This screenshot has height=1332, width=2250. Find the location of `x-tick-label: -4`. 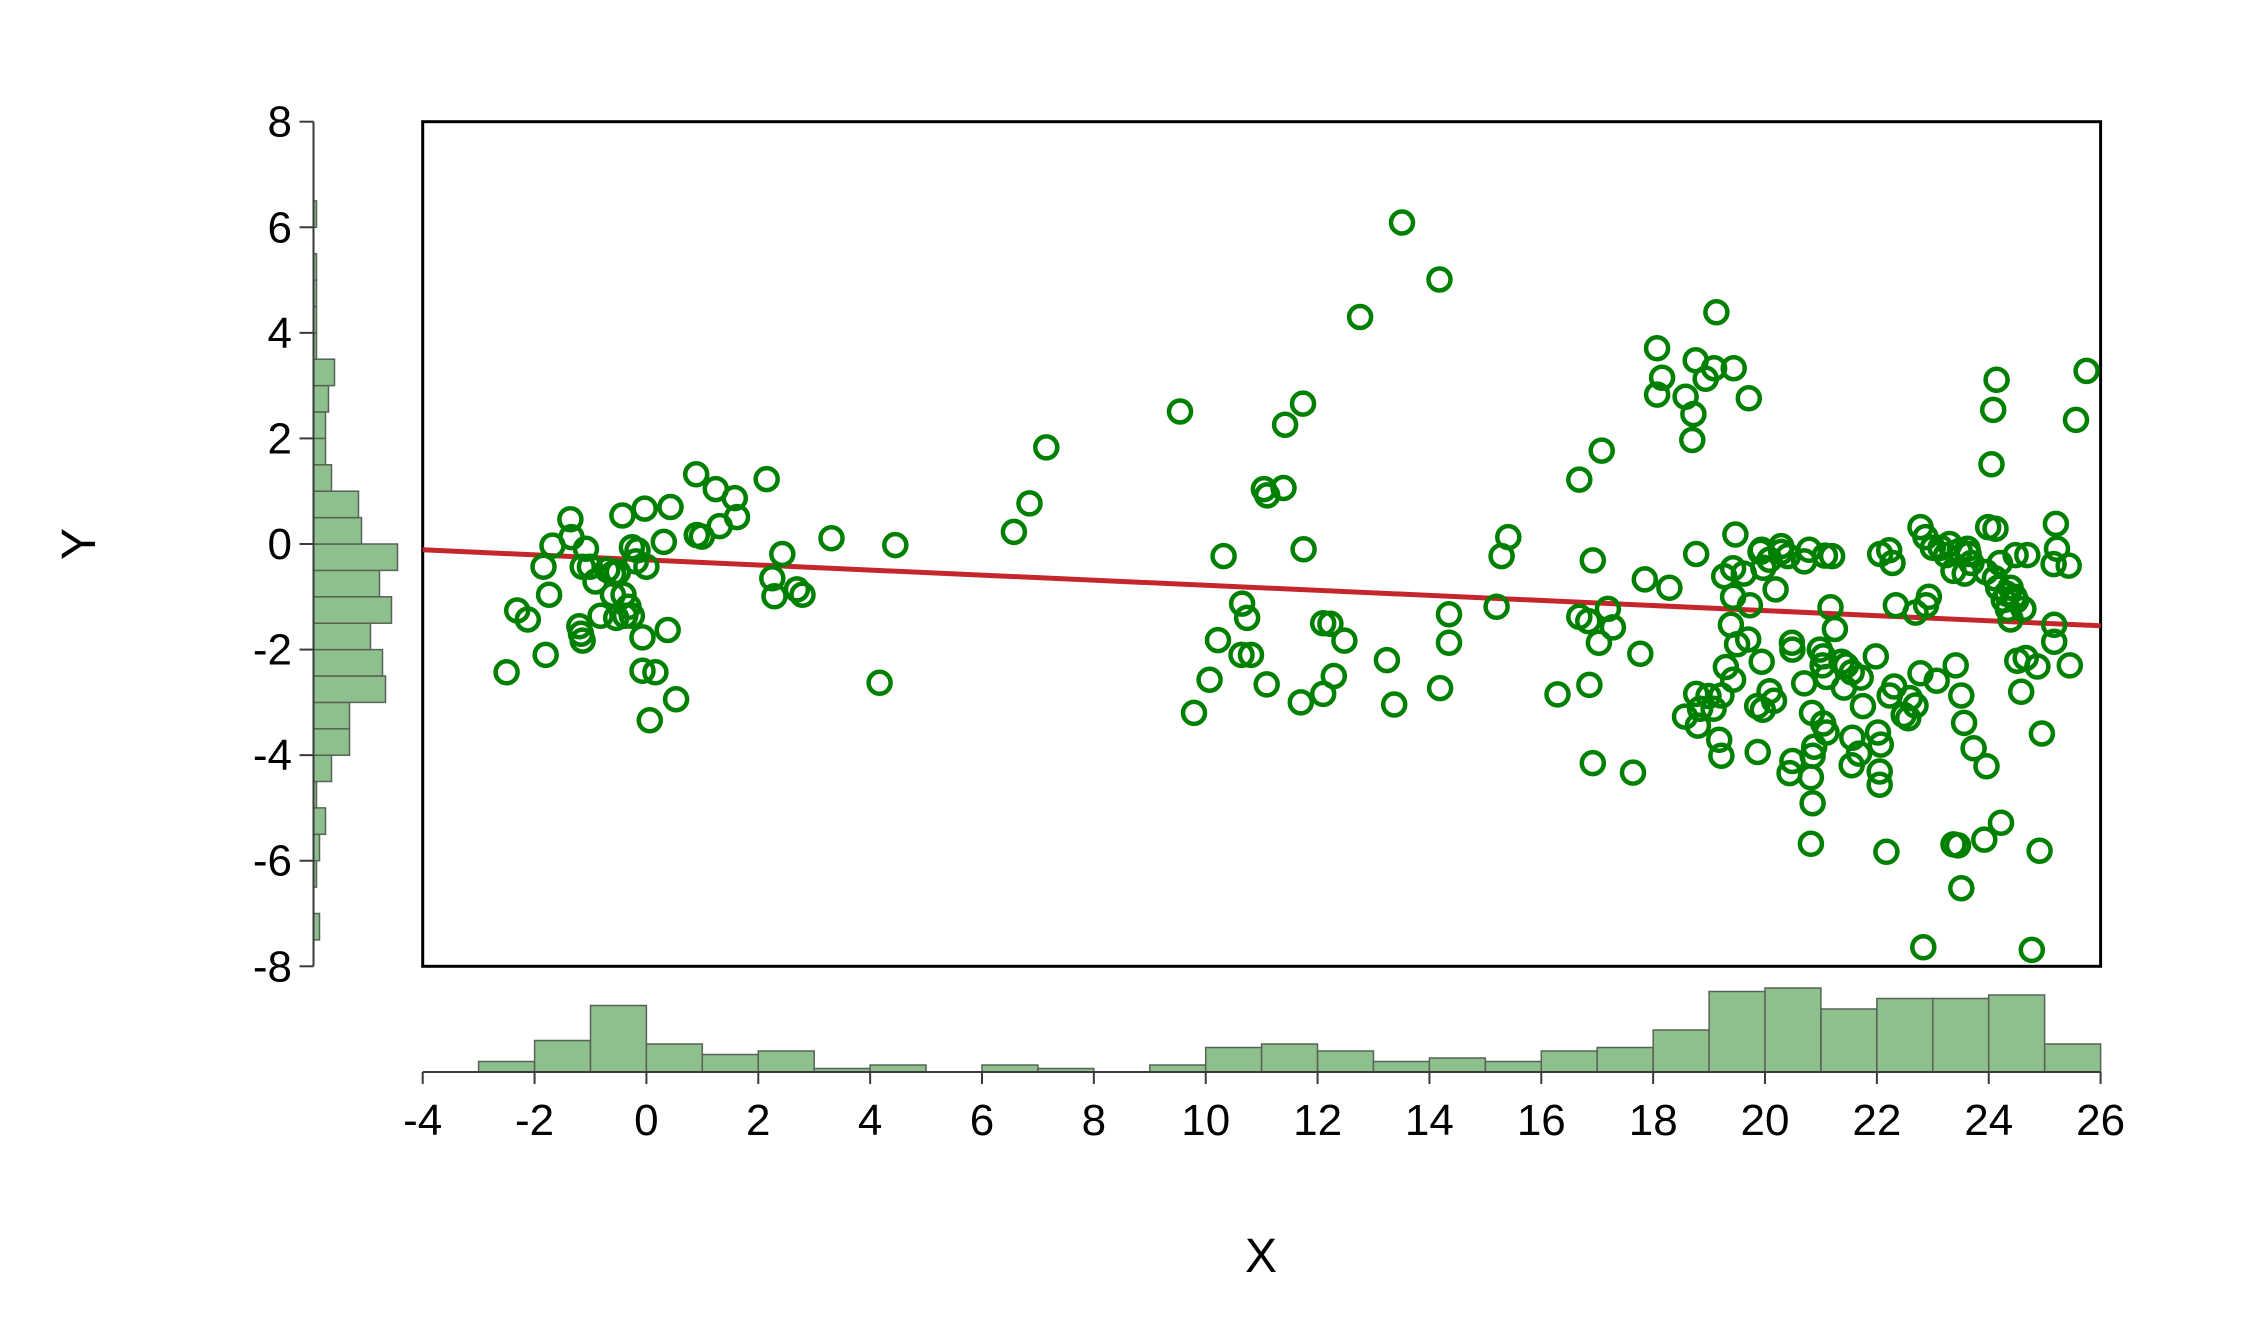

x-tick-label: -4 is located at coordinates (422, 1120).